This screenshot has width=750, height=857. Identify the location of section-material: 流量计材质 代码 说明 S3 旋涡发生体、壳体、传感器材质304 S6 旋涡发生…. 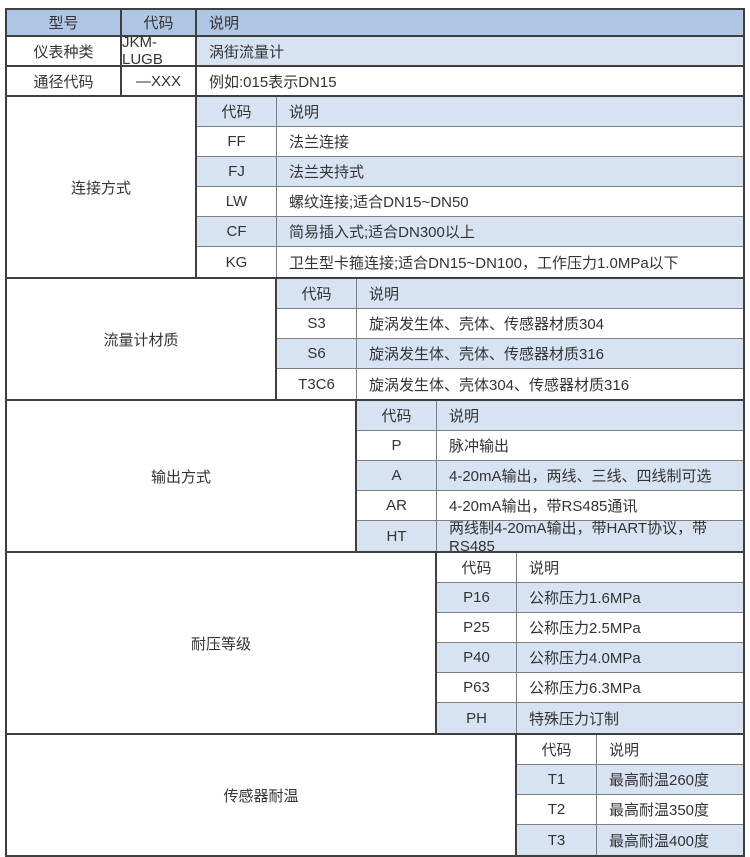
(375, 340).